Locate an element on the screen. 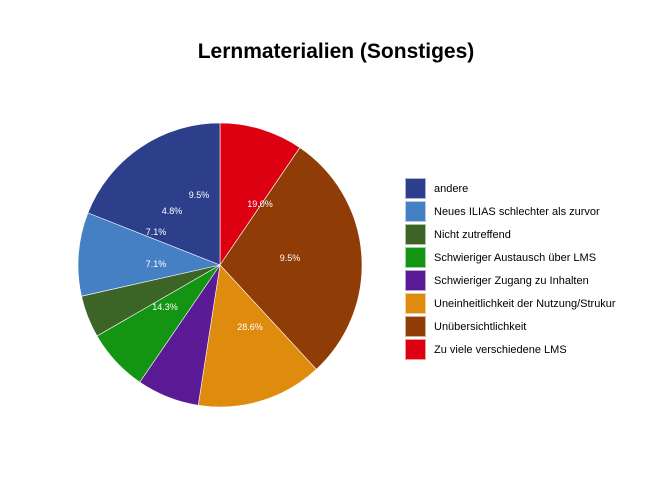  legend-item-0: andere is located at coordinates (510, 188).